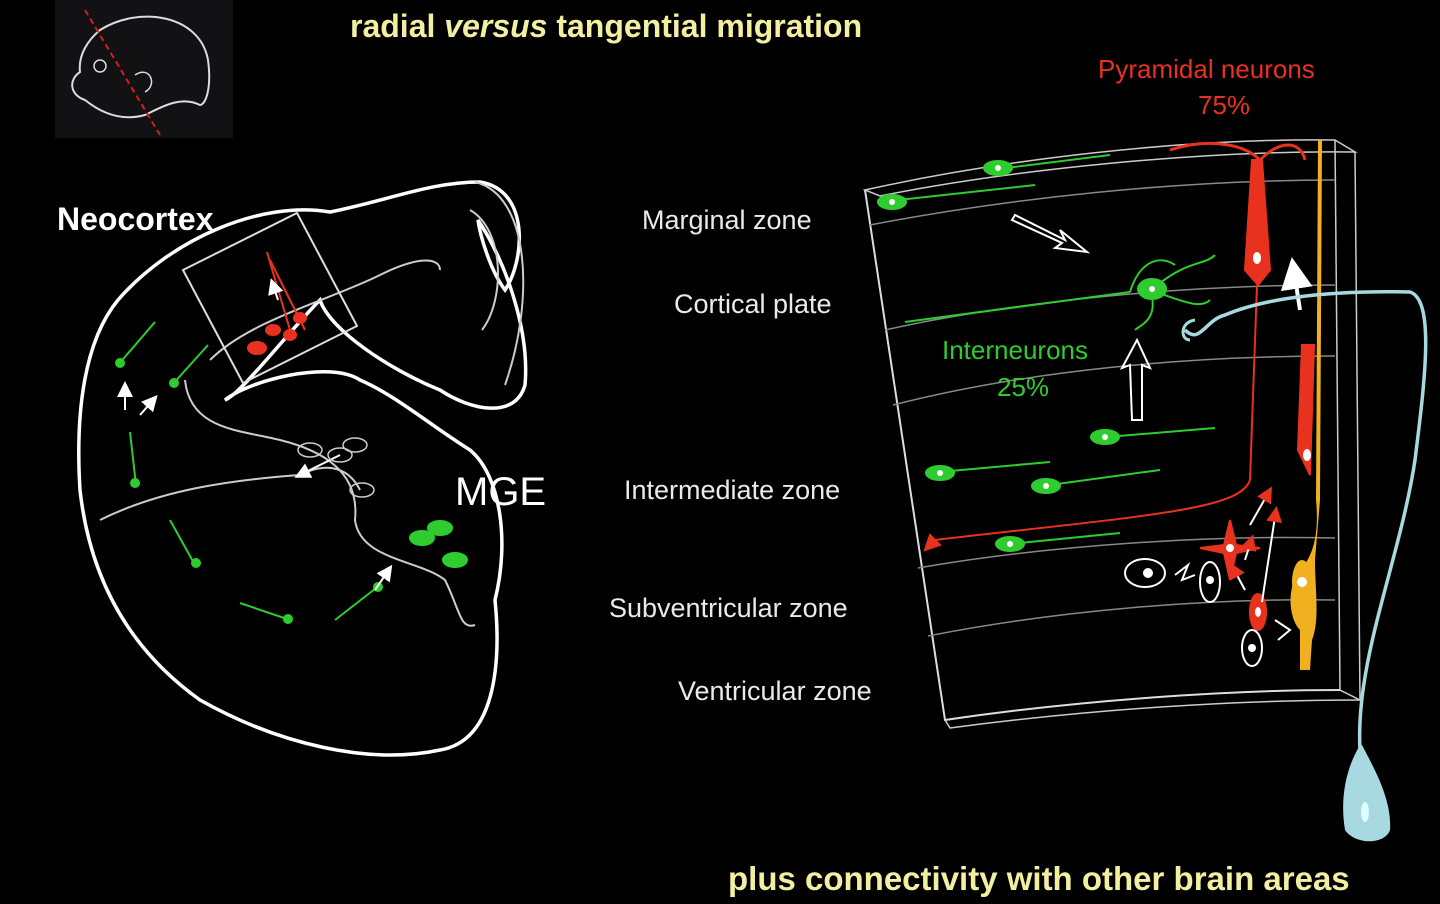 This screenshot has width=1440, height=904. Describe the element at coordinates (496, 26) in the screenshot. I see `title-italic: versus` at that location.